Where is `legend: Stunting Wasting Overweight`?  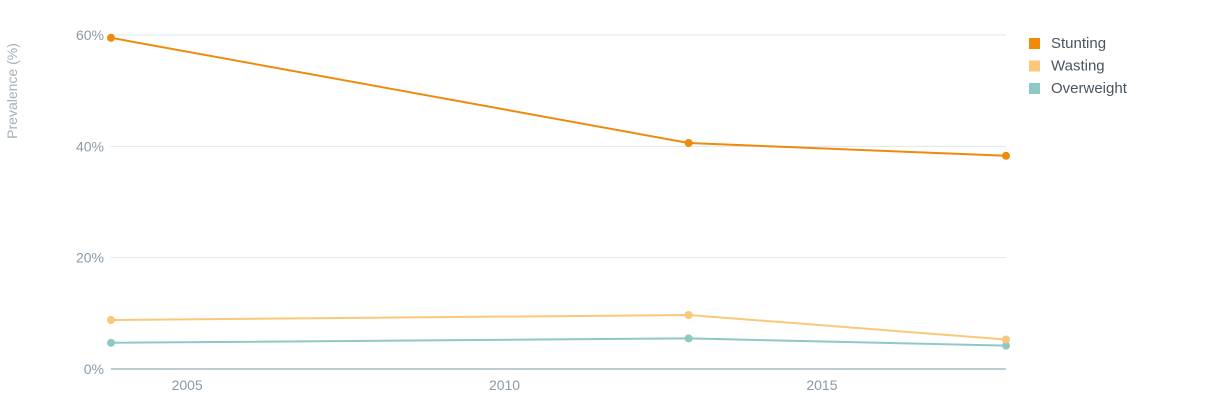 legend: Stunting Wasting Overweight is located at coordinates (1078, 66).